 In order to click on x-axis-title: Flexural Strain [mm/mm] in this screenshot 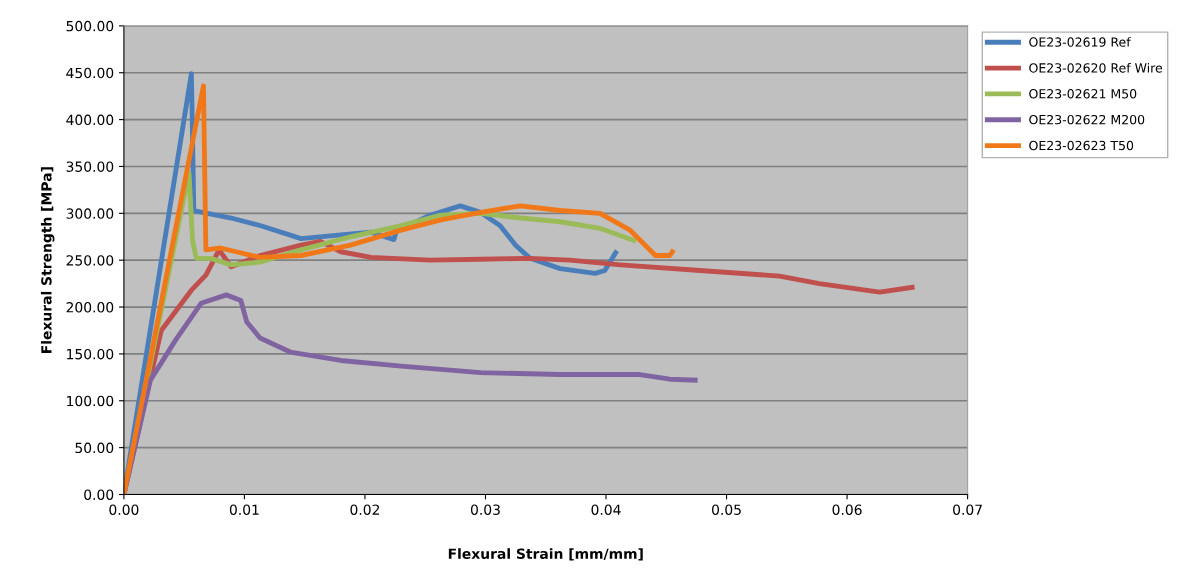, I will do `click(545, 554)`.